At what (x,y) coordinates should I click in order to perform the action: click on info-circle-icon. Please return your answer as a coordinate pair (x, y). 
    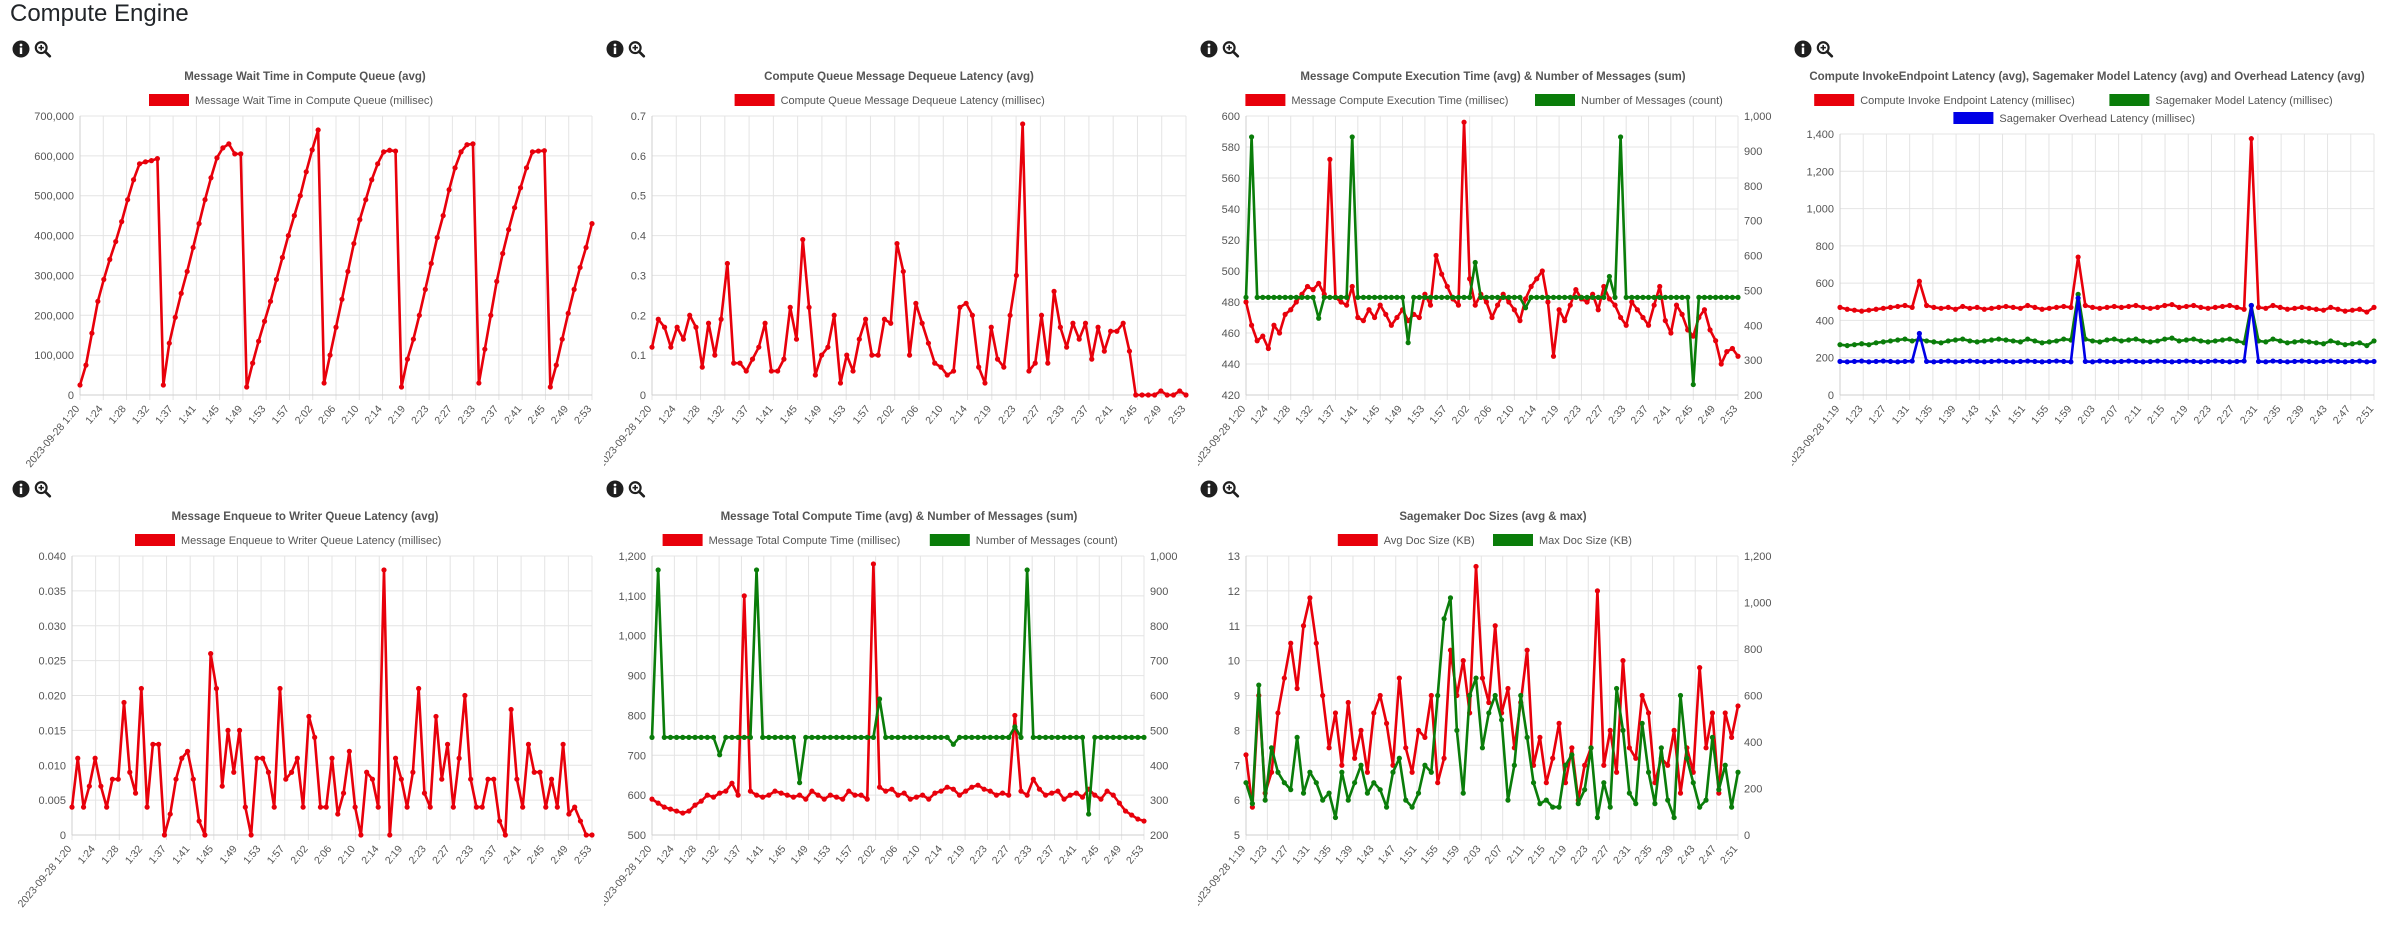
    Looking at the image, I should click on (21, 489).